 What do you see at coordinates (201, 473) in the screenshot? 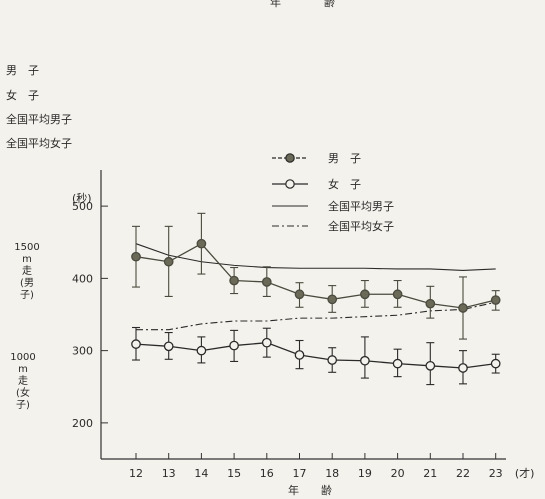
I see `x-tick-label: 14` at bounding box center [201, 473].